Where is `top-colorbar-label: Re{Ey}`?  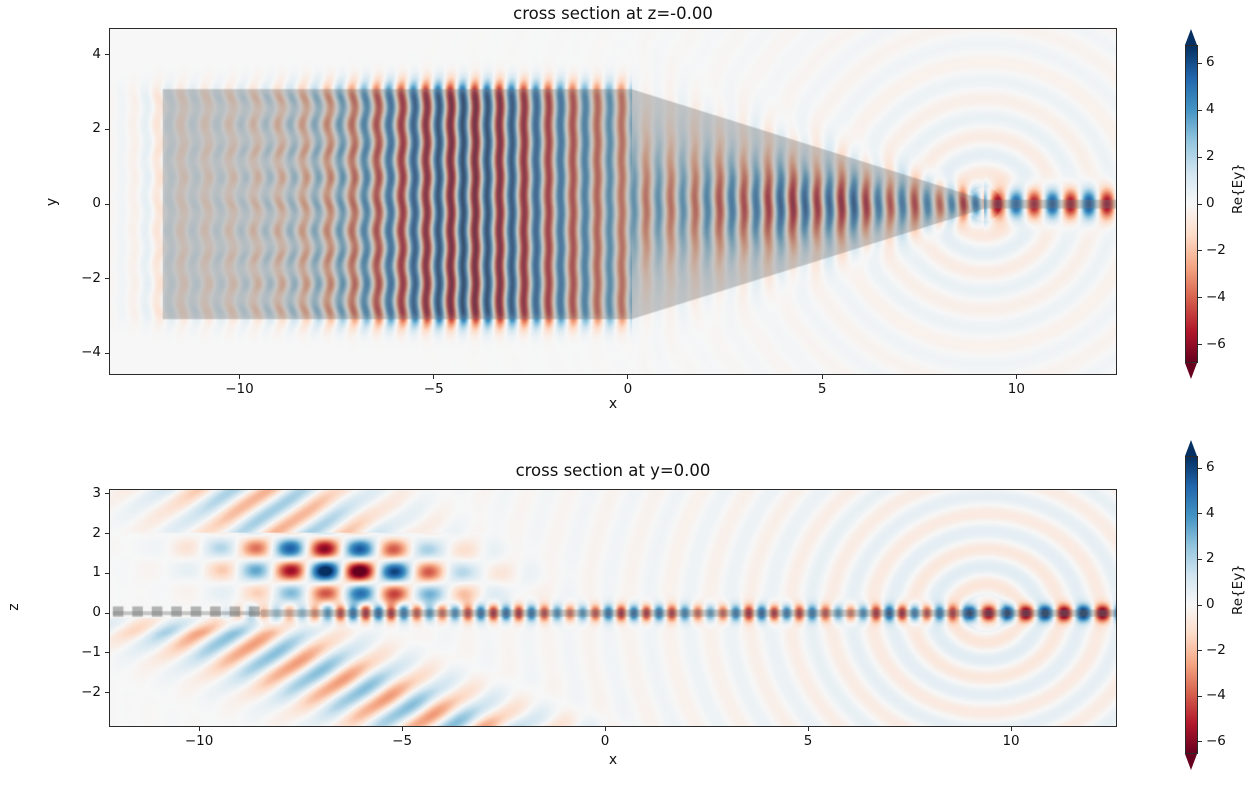 top-colorbar-label: Re{Ey} is located at coordinates (1238, 188).